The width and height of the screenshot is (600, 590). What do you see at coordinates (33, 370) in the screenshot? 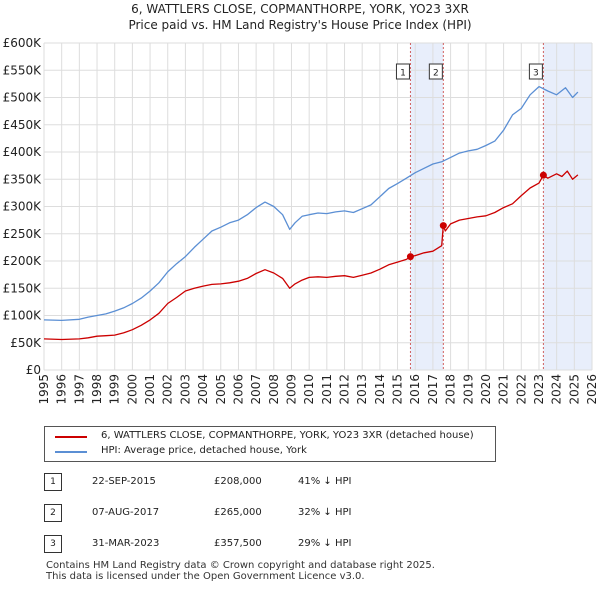
I see `y-tick-label: £0` at bounding box center [33, 370].